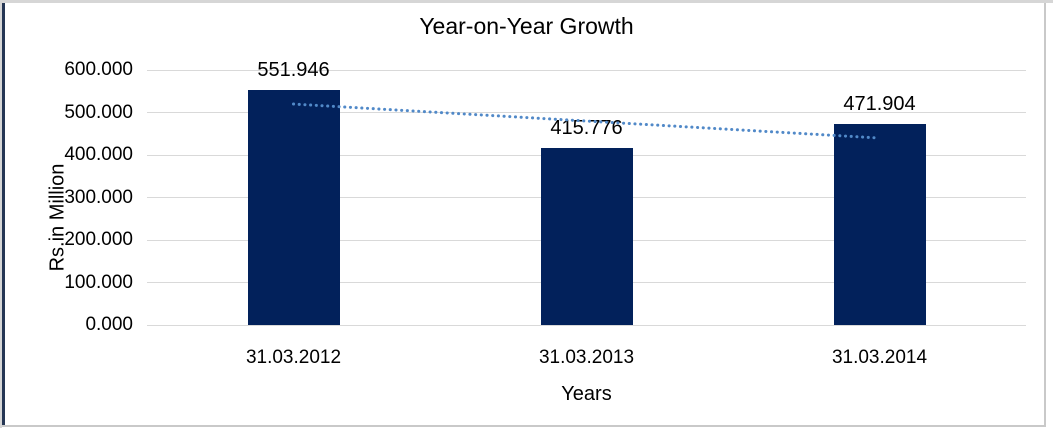  I want to click on x-axis-title: Years, so click(586, 394).